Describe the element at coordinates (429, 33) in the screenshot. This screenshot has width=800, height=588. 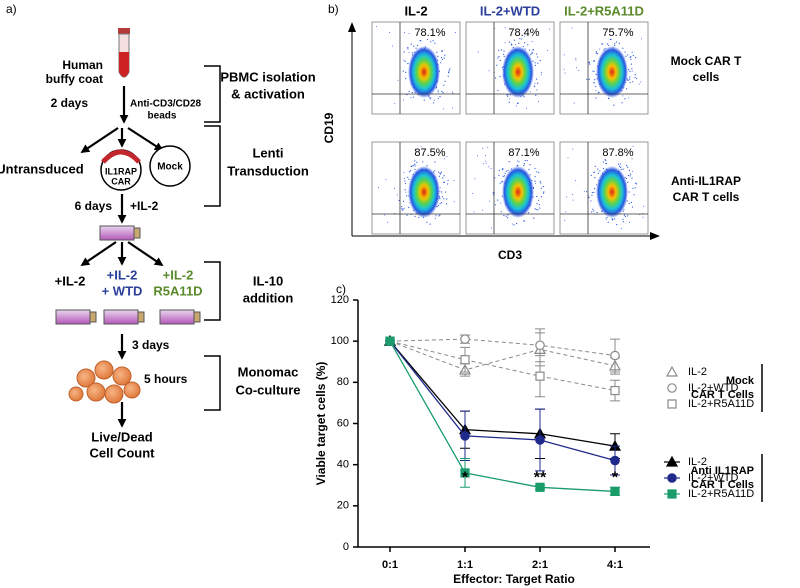
I see `gate-percentage: 78.1%` at that location.